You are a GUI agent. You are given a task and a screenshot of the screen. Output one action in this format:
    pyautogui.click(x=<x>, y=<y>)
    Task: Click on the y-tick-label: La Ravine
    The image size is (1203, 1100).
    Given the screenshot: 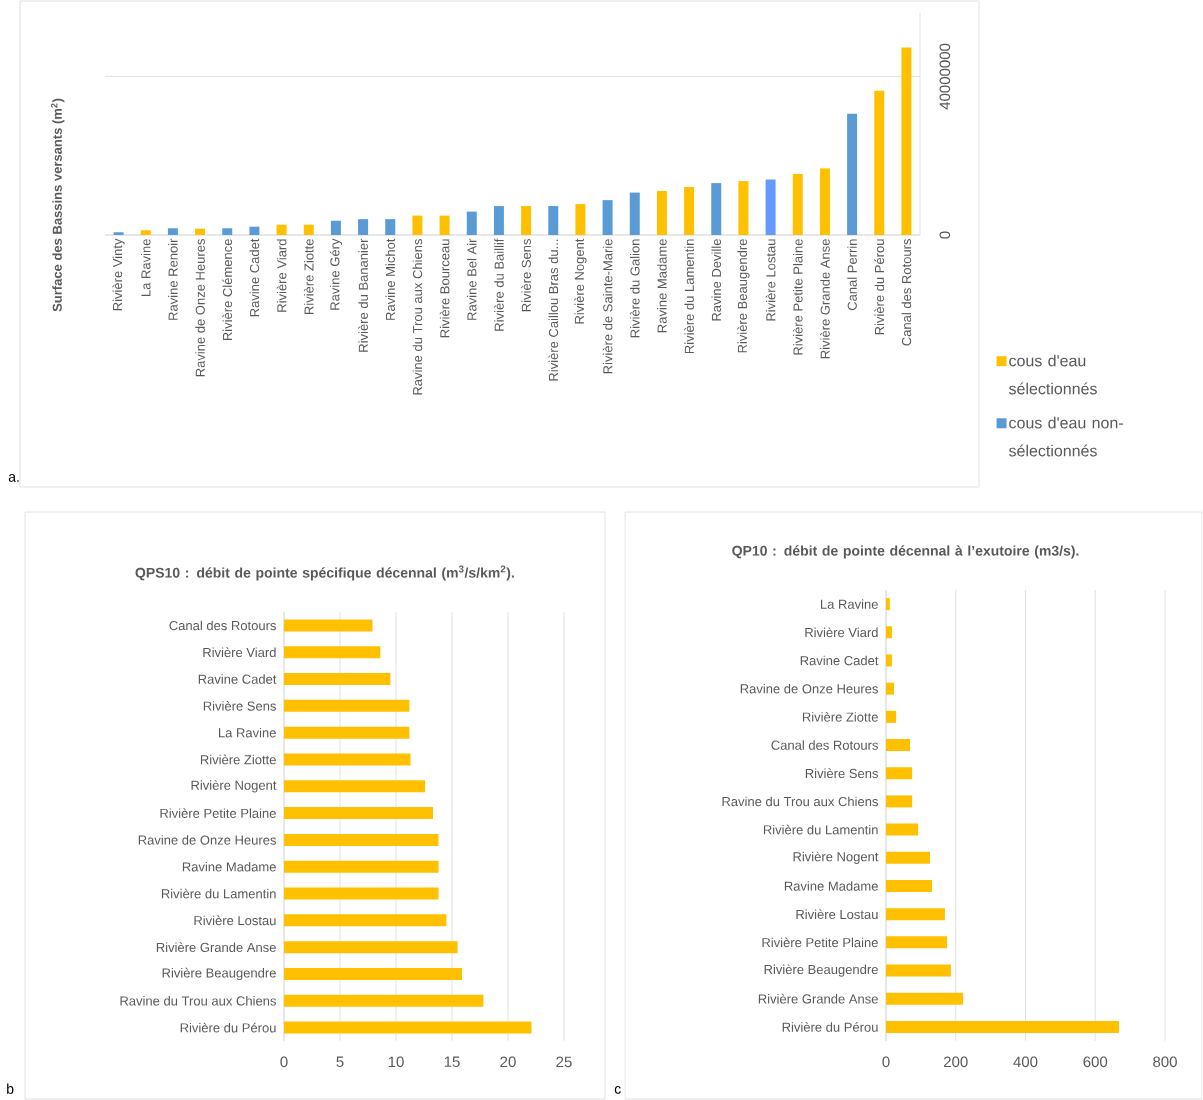 What is the action you would take?
    pyautogui.click(x=247, y=732)
    